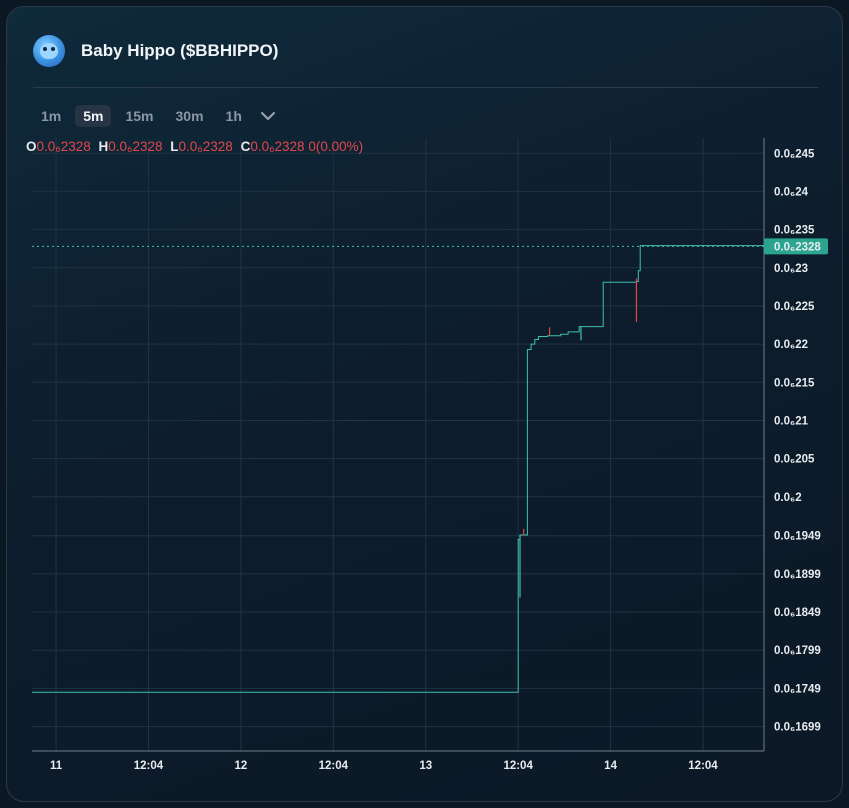 The image size is (849, 808). Describe the element at coordinates (56, 766) in the screenshot. I see `x-tick-label: 11` at that location.